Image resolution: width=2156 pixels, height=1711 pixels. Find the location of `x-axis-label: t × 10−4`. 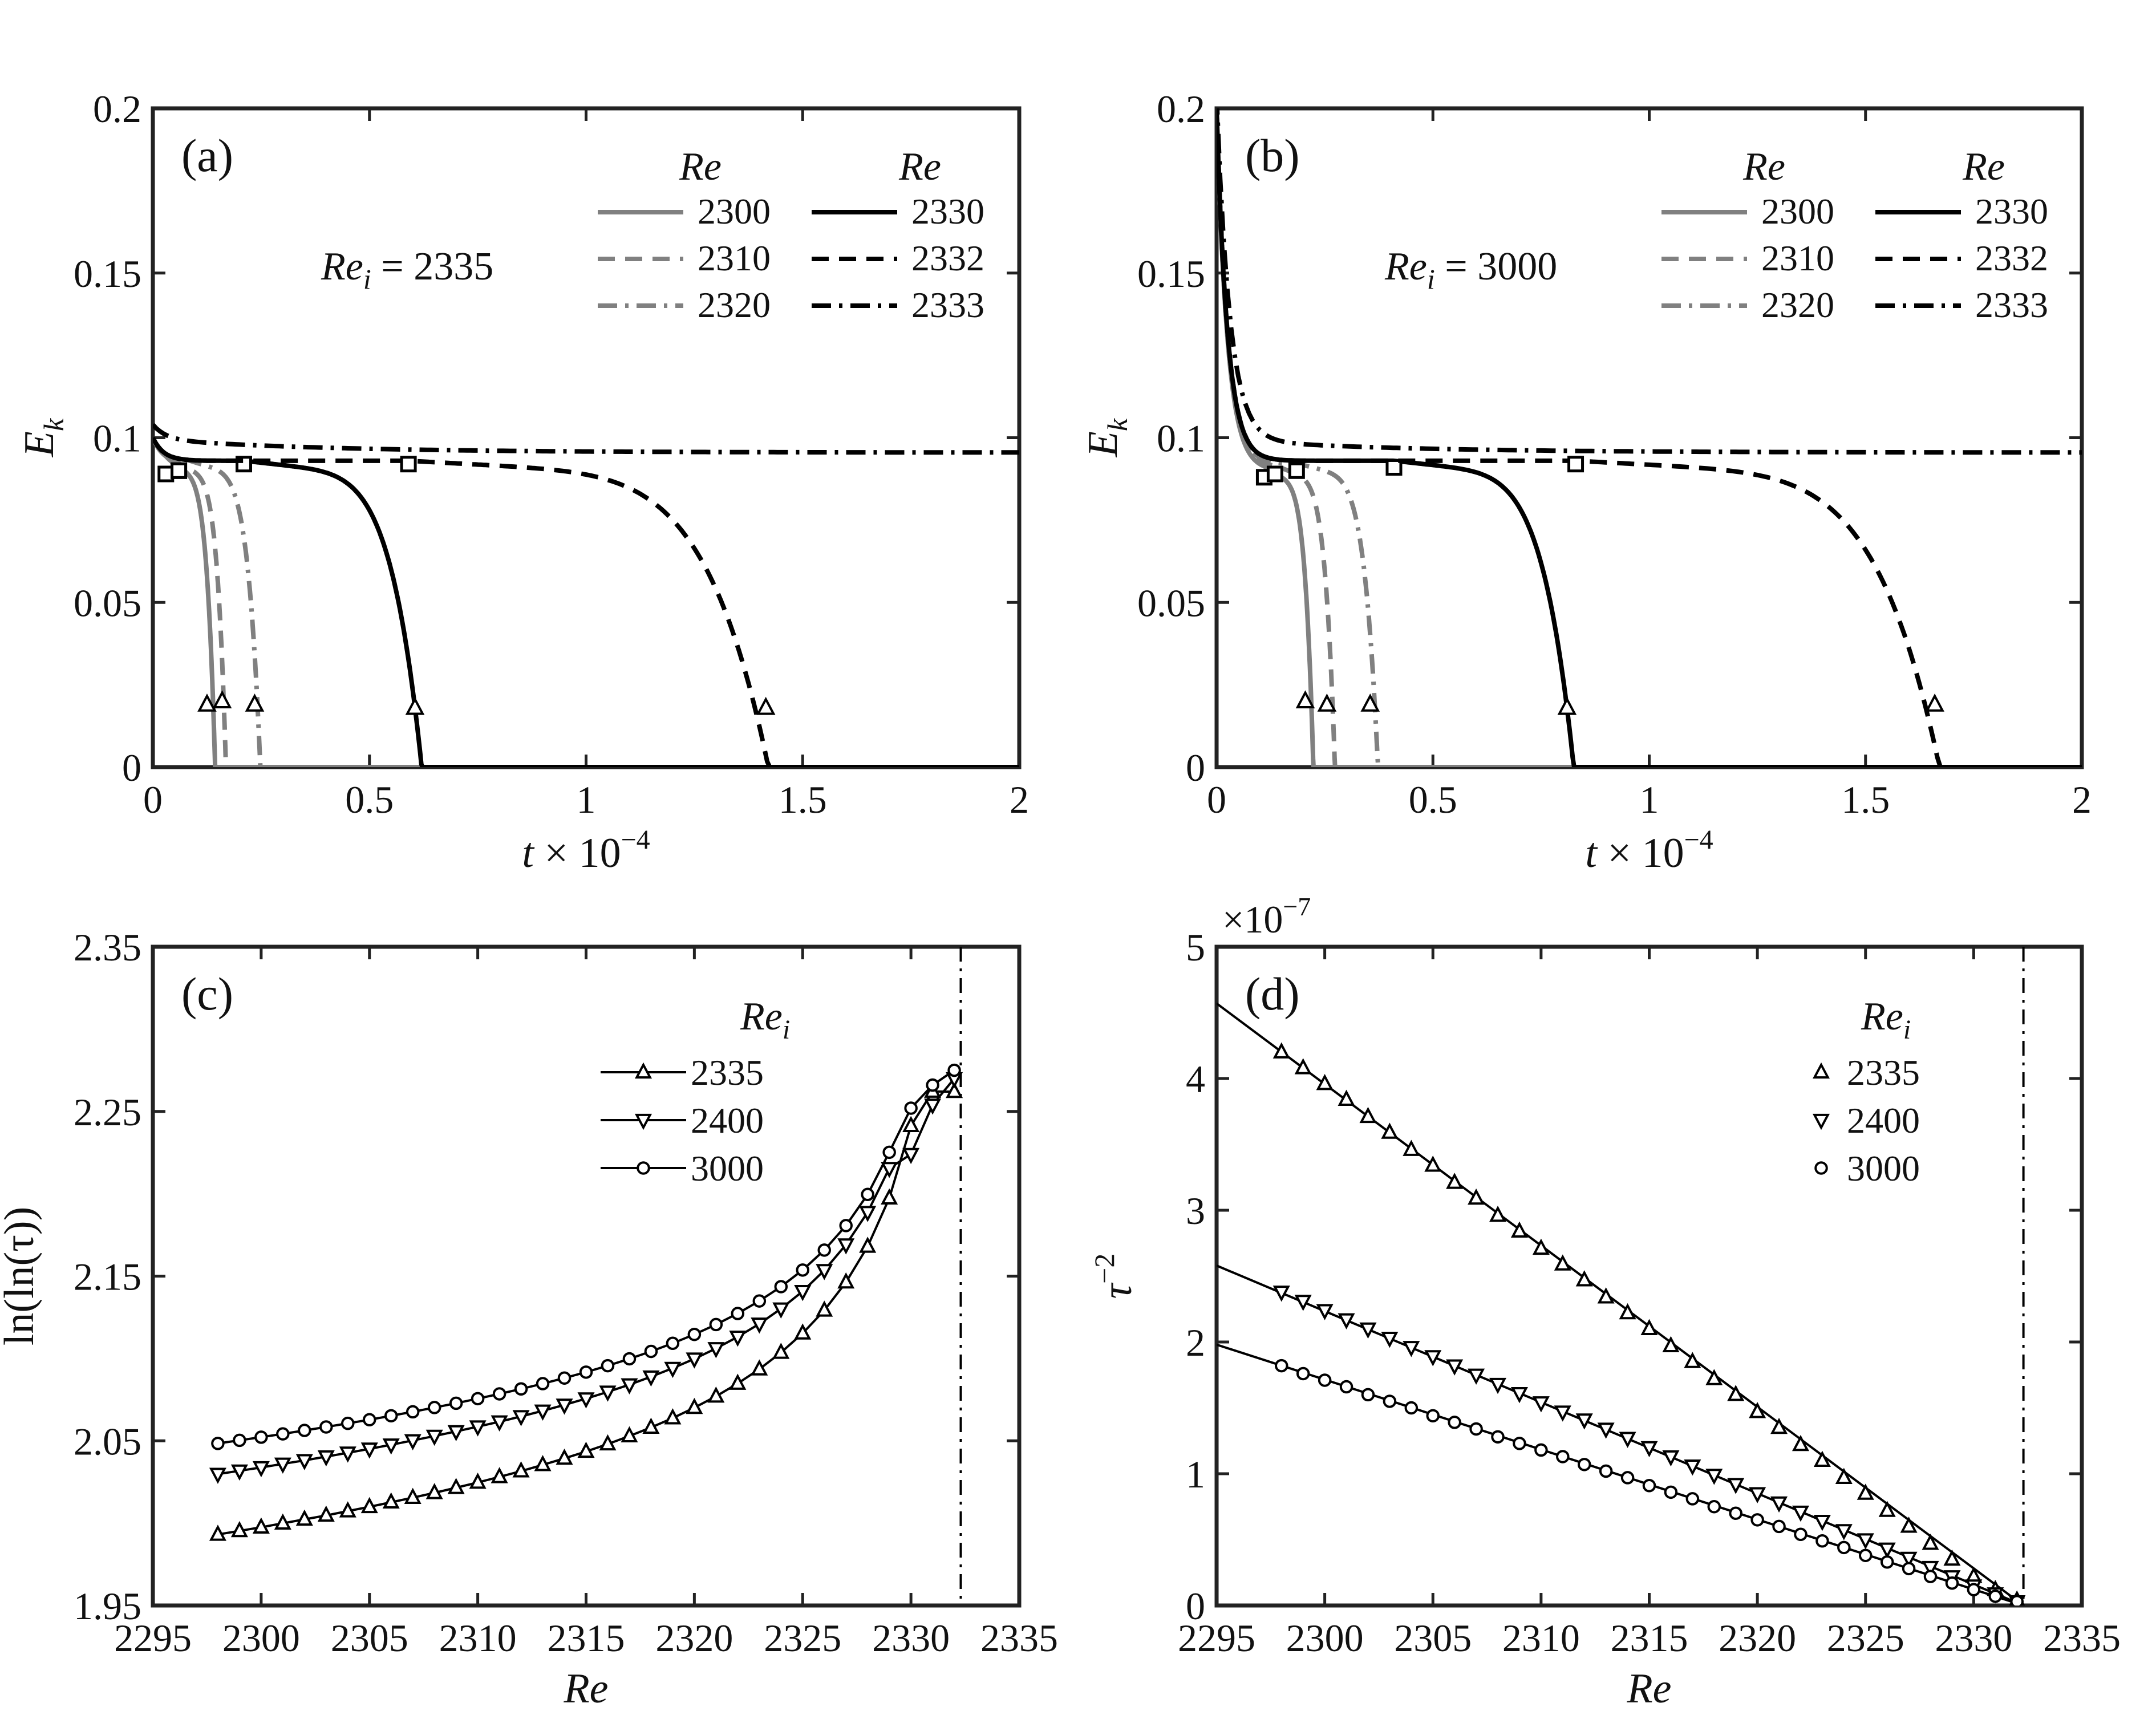

x-axis-label: t × 10−4 is located at coordinates (586, 851).